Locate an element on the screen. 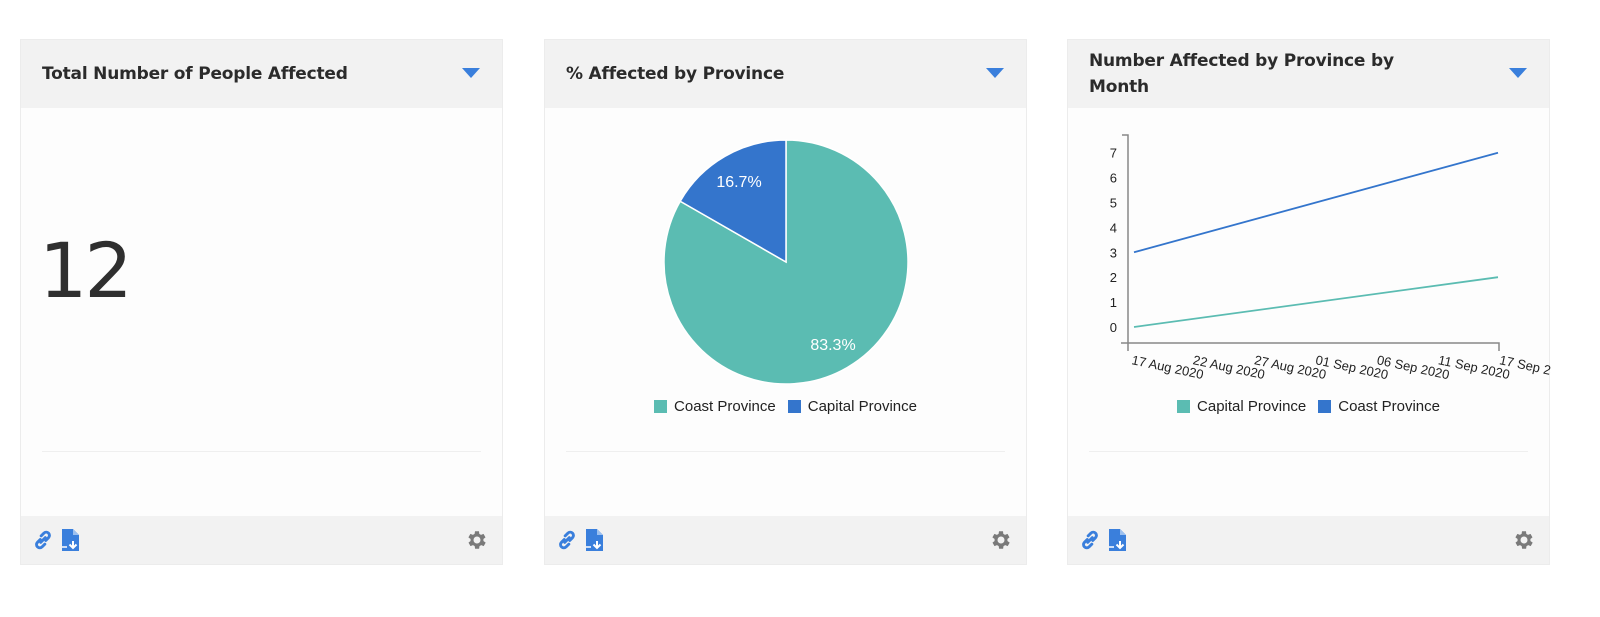 The width and height of the screenshot is (1600, 617). y-tick-label: 1 is located at coordinates (1113, 302).